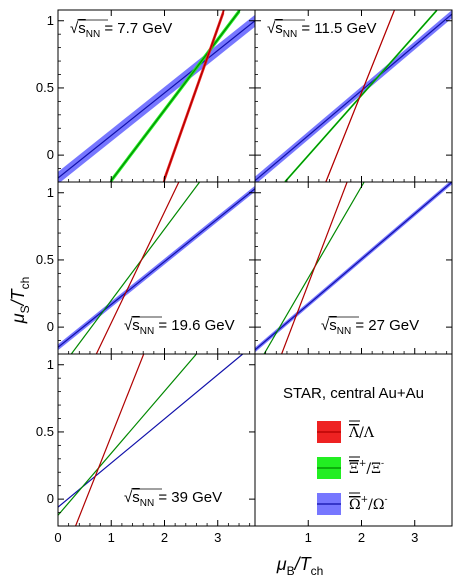  I want to click on panel-2: 0 0.5 1 √sNN = 19.6 GeV, so click(146, 268).